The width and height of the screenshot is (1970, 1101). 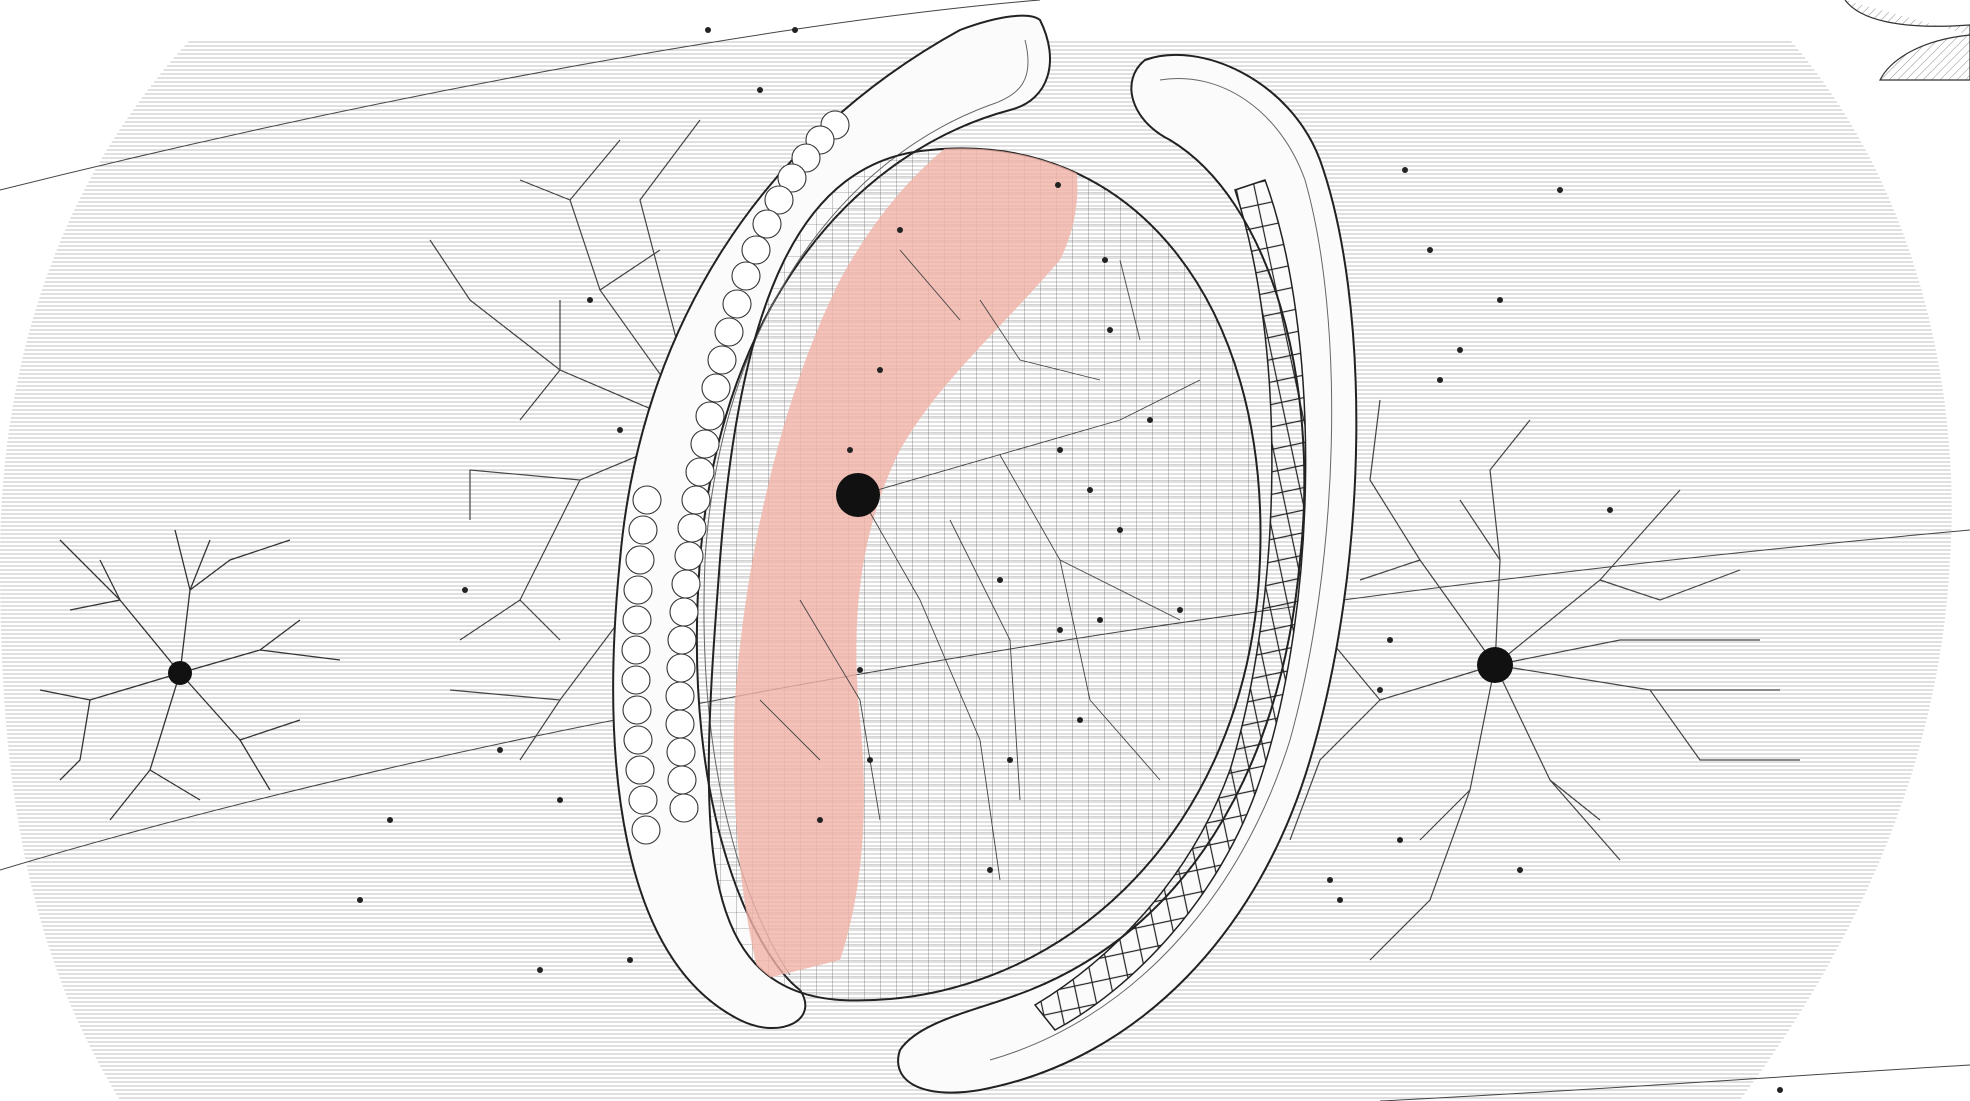 What do you see at coordinates (1907, 40) in the screenshot?
I see `corner-shape` at bounding box center [1907, 40].